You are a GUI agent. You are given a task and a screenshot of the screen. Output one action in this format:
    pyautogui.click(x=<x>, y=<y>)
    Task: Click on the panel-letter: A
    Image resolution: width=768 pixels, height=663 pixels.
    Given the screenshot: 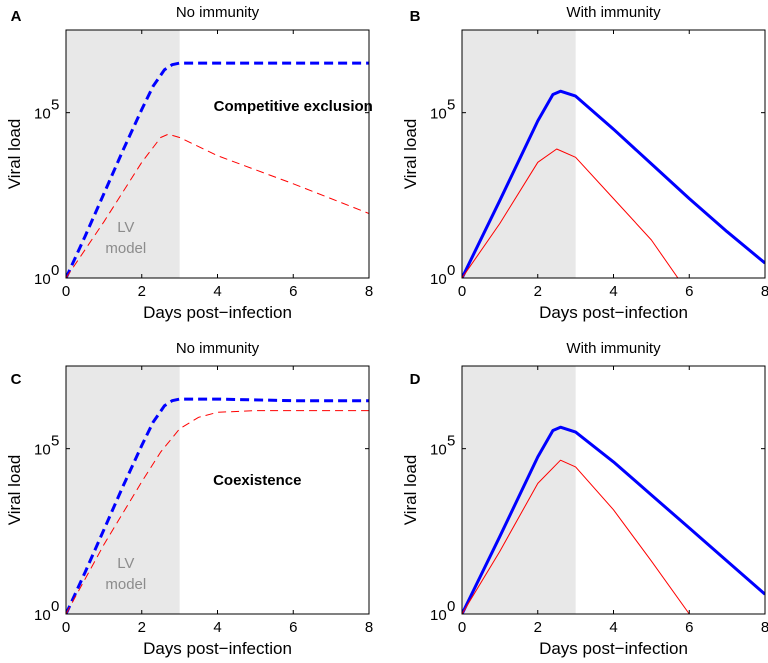 What is the action you would take?
    pyautogui.click(x=16, y=16)
    